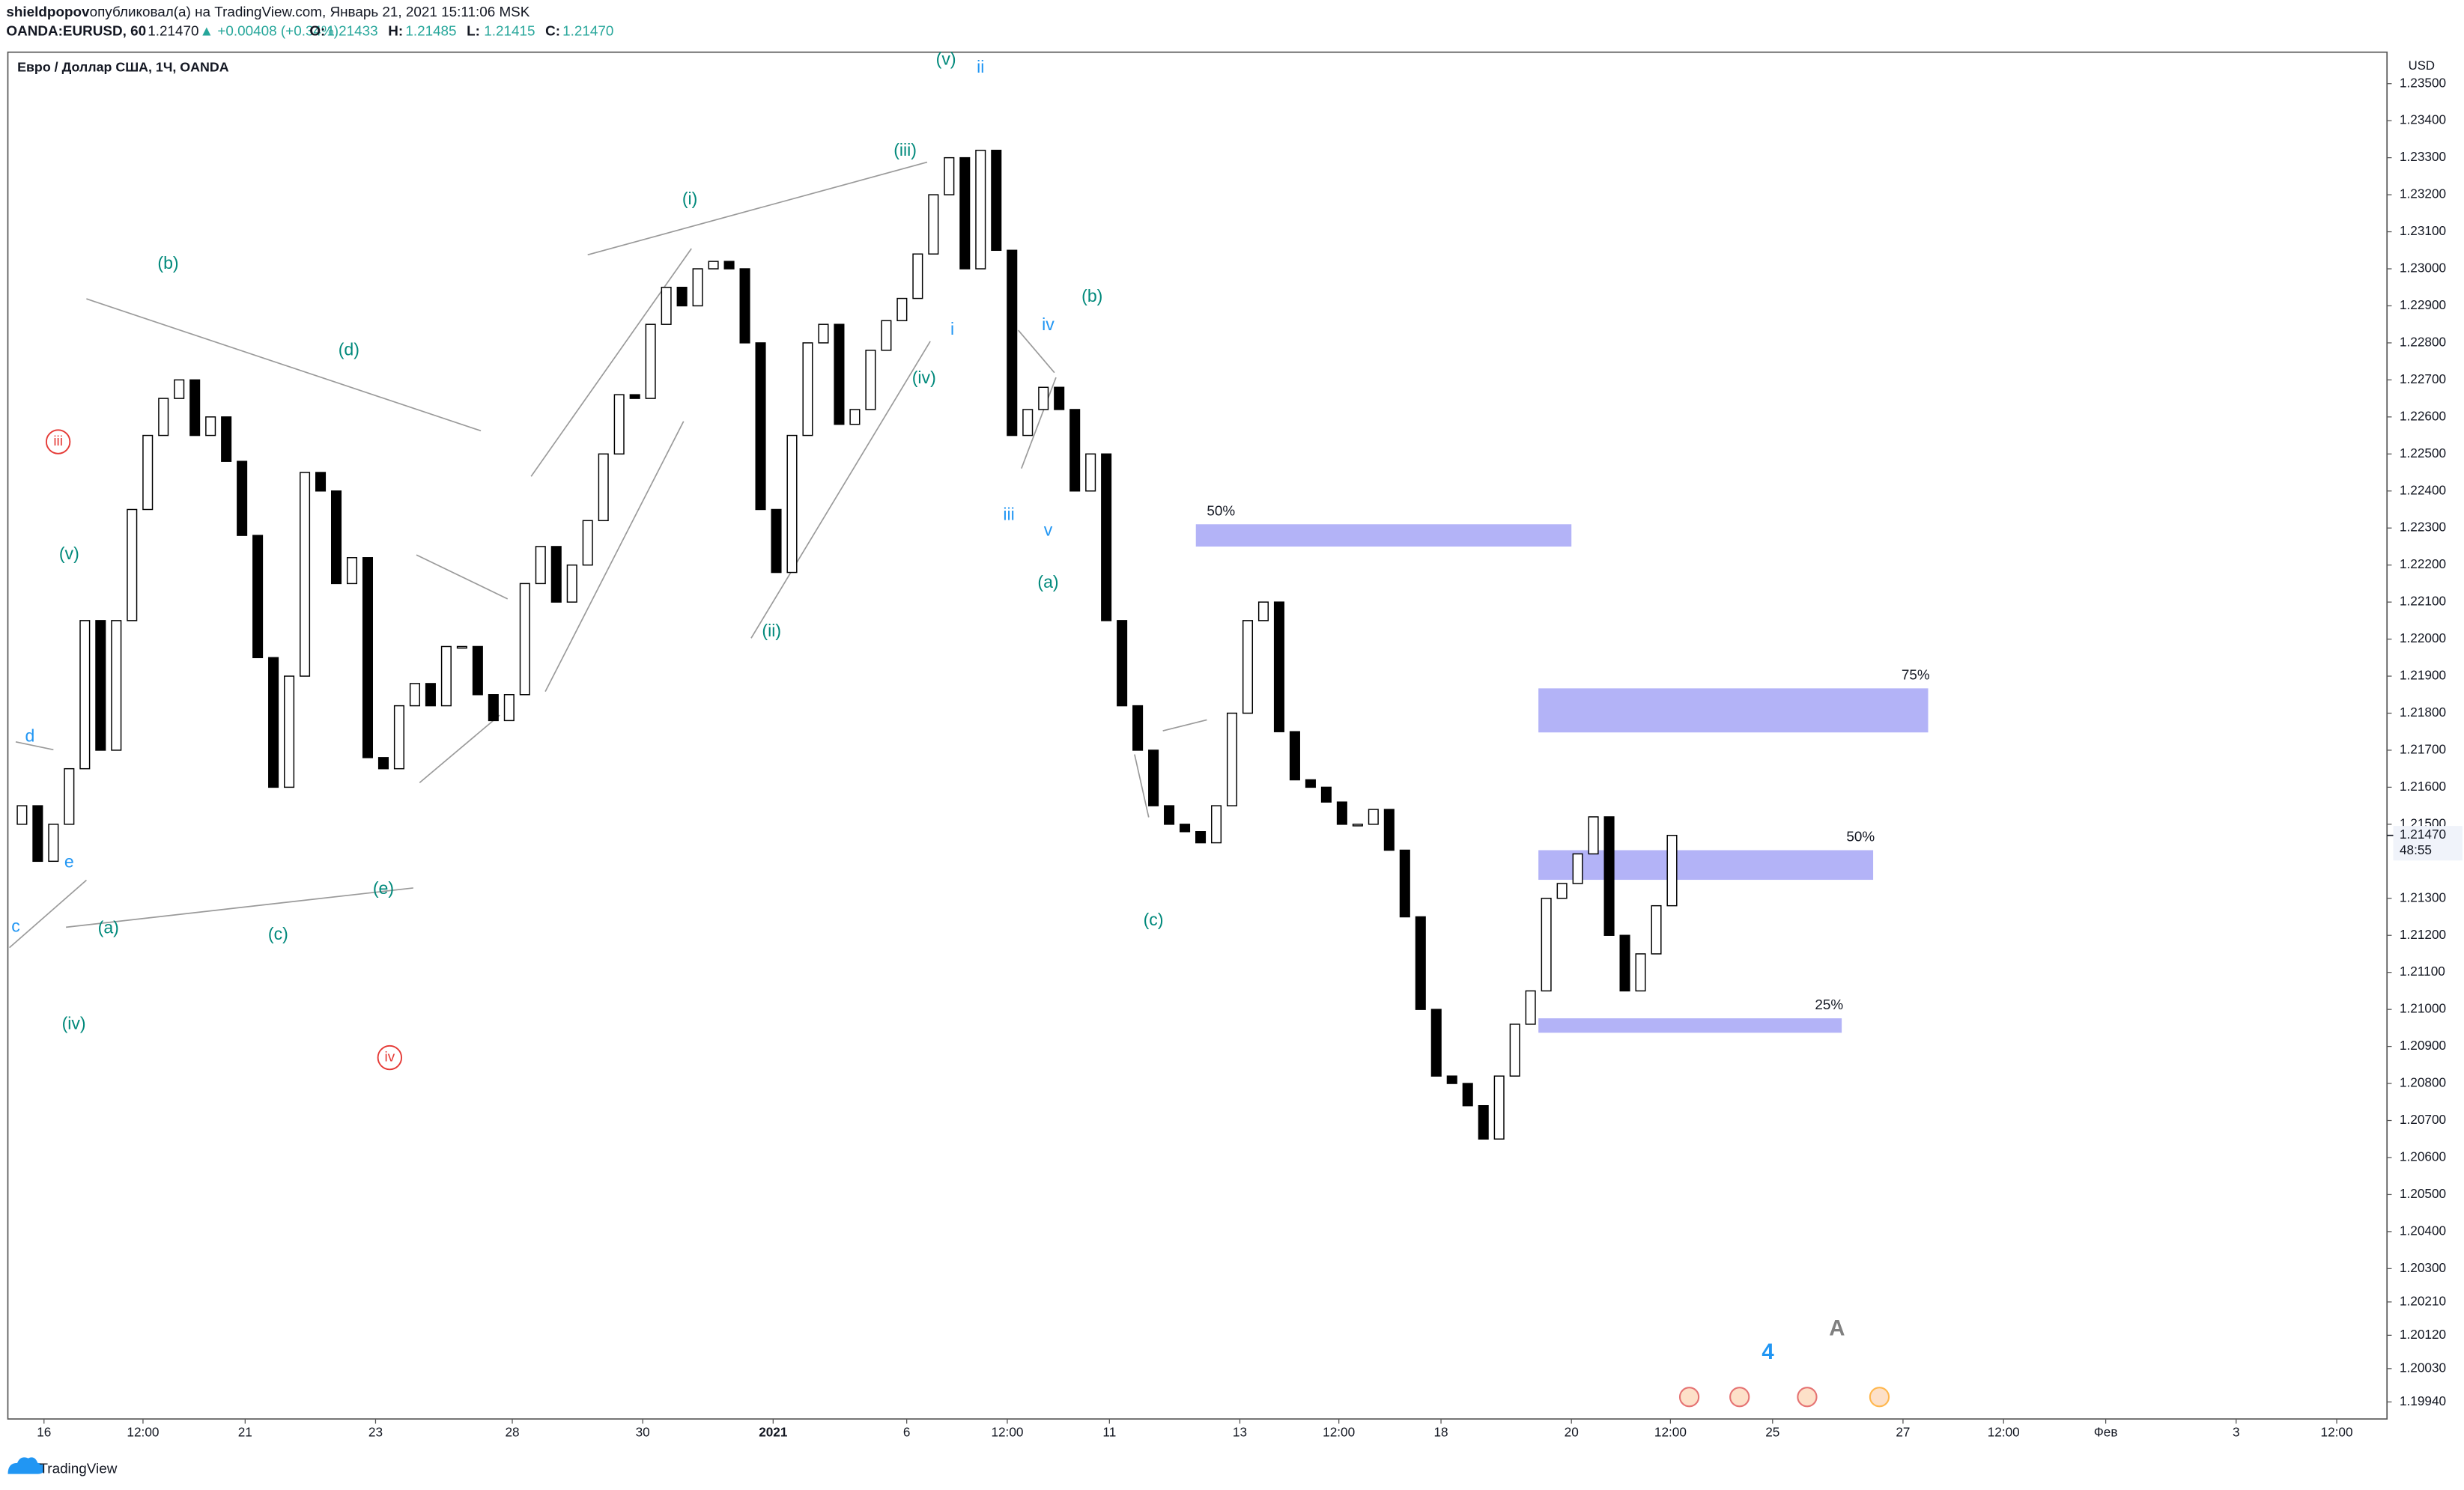  I want to click on wave-label: iv, so click(390, 1057).